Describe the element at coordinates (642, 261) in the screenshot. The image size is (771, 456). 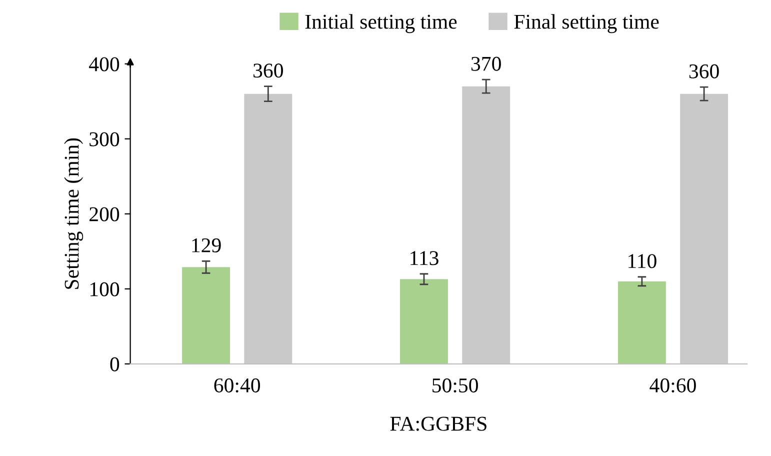
I see `data-label: 110` at that location.